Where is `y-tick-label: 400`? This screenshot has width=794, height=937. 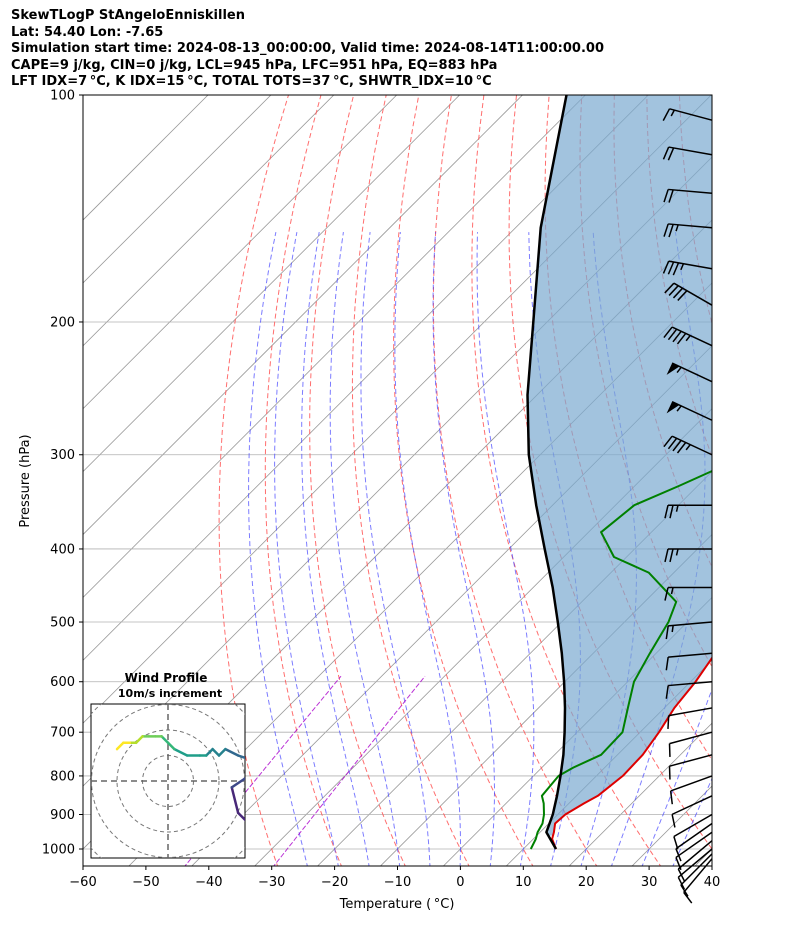 y-tick-label: 400 is located at coordinates (62, 549).